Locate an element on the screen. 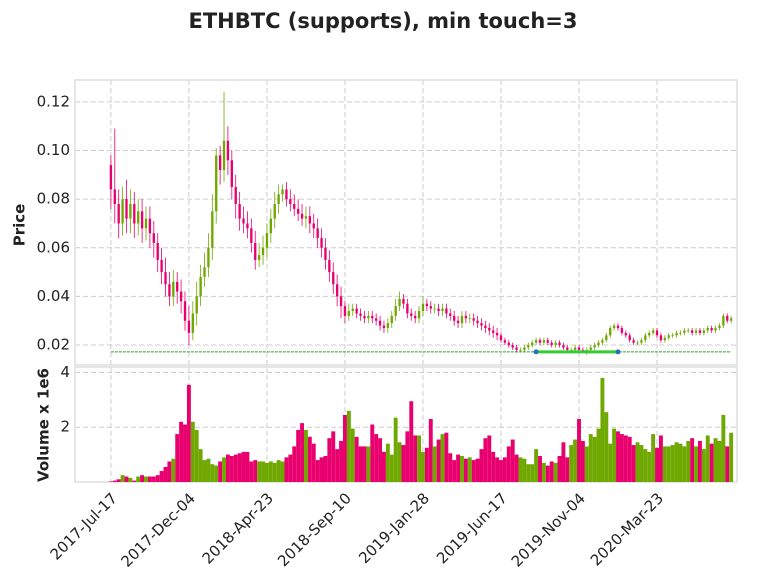  x-tick-label: 2018-Apr-23 is located at coordinates (238, 528).